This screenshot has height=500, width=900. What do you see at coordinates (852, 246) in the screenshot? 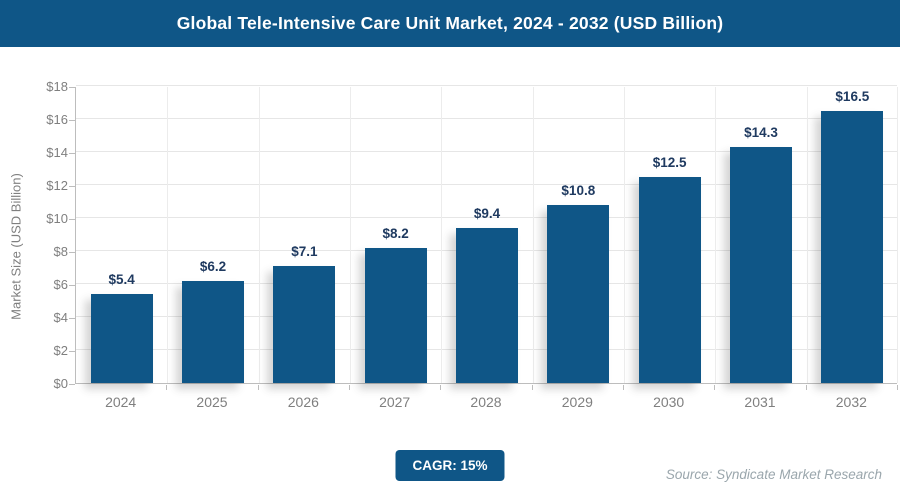
I see `bar-2032` at bounding box center [852, 246].